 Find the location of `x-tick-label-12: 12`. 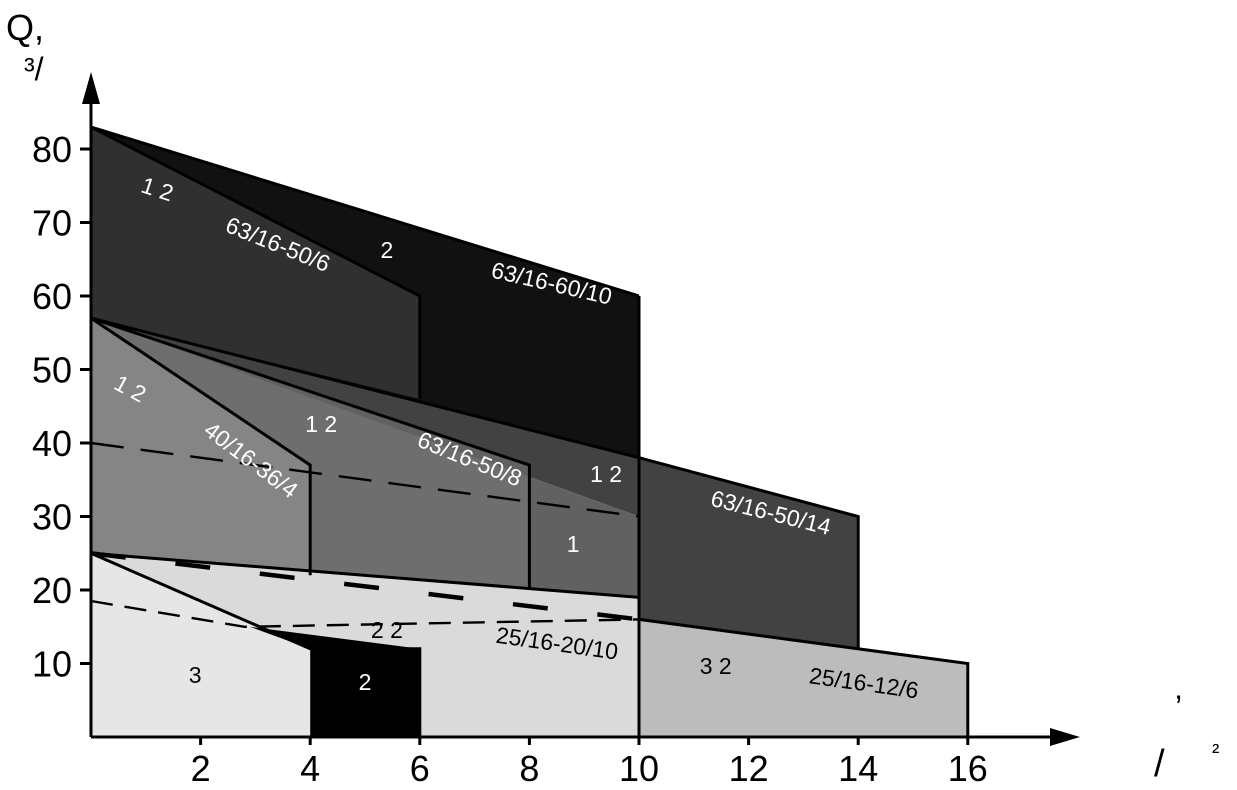

x-tick-label-12: 12 is located at coordinates (749, 768).